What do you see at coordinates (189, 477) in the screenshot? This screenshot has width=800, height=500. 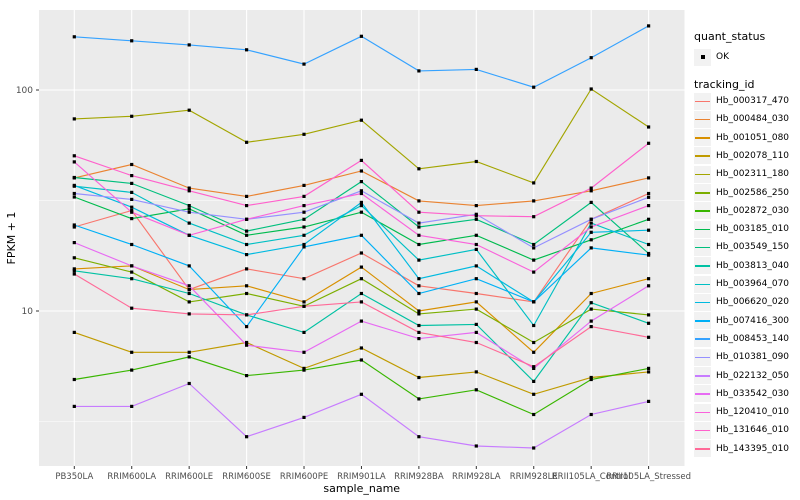 I see `x-tick-label: RRIM600LE` at bounding box center [189, 477].